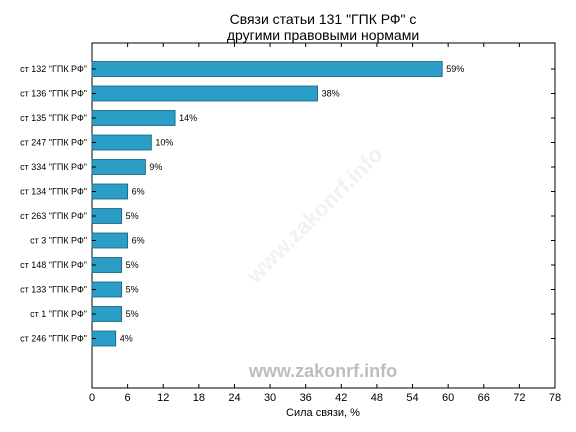 The height and width of the screenshot is (432, 576). Describe the element at coordinates (234, 398) in the screenshot. I see `x-tick-label: 24` at that location.